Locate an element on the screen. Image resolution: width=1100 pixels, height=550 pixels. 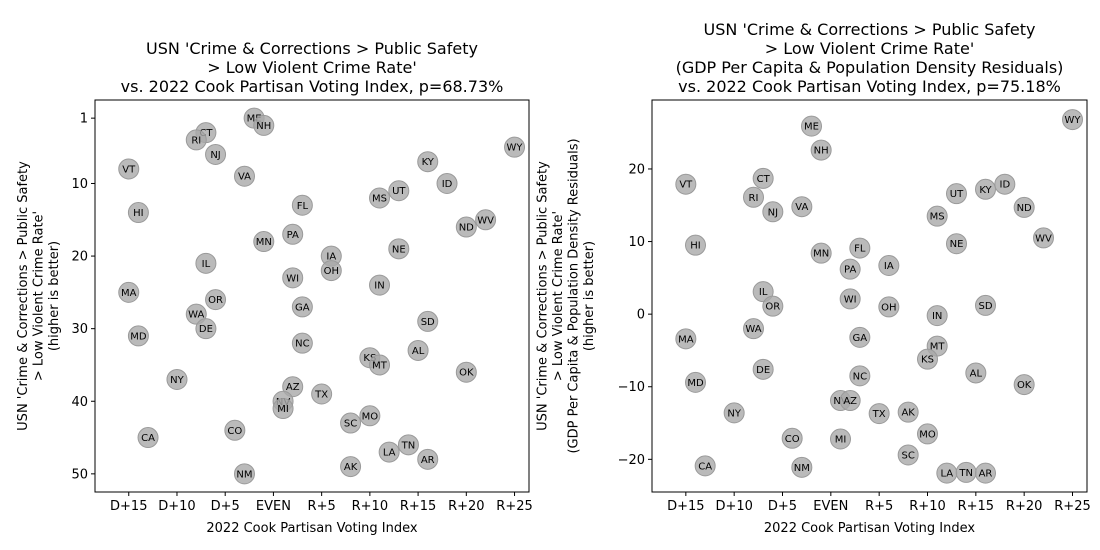
point-label: MT is located at coordinates (380, 365).